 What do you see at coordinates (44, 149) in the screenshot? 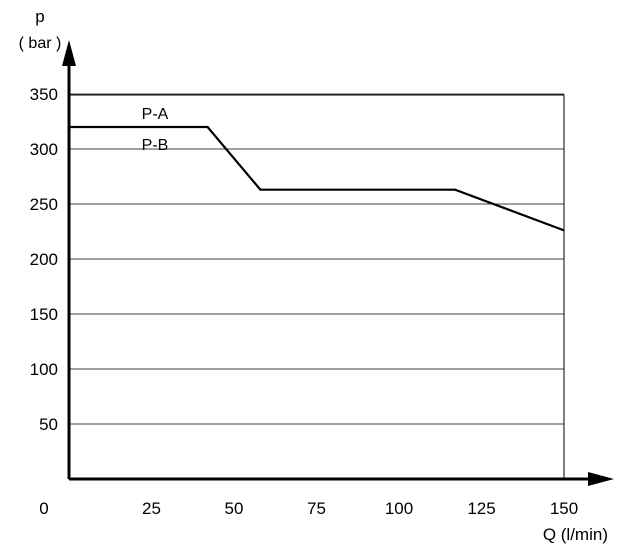
I see `y-tick-label: 300` at bounding box center [44, 149].